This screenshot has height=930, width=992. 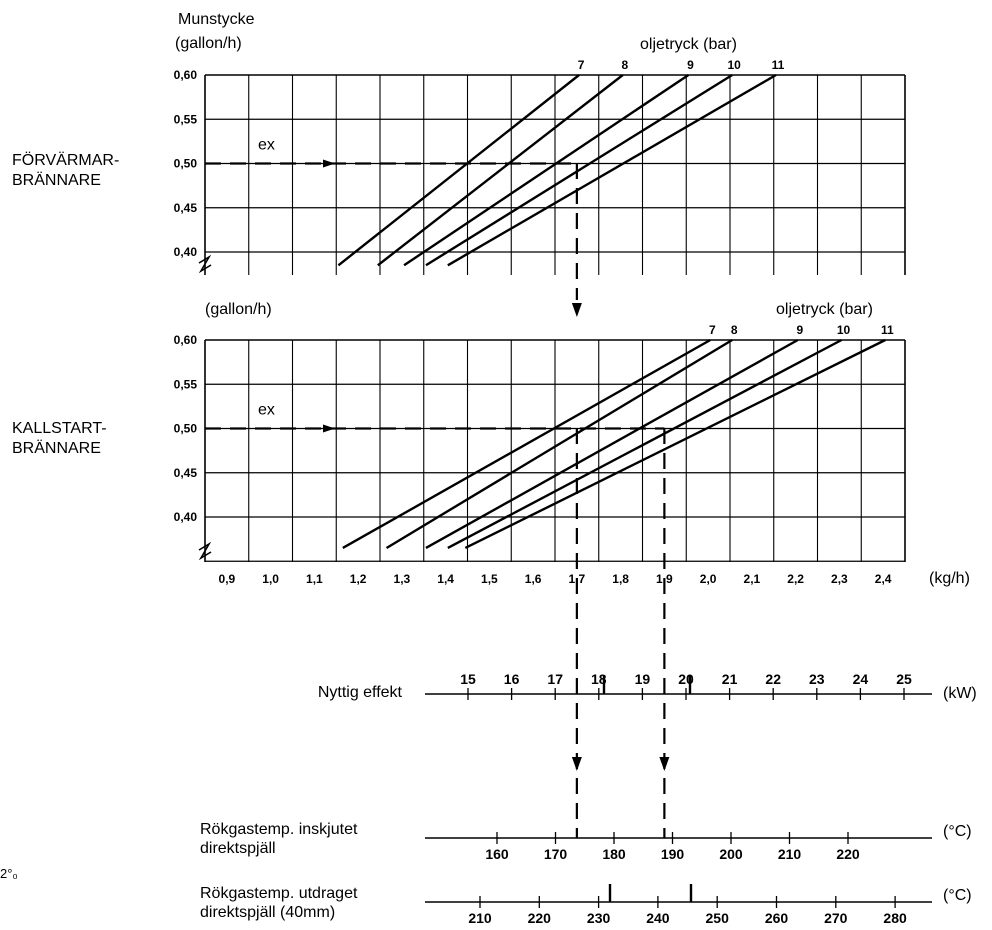 I want to click on scale-tick-label: 160, so click(x=497, y=854).